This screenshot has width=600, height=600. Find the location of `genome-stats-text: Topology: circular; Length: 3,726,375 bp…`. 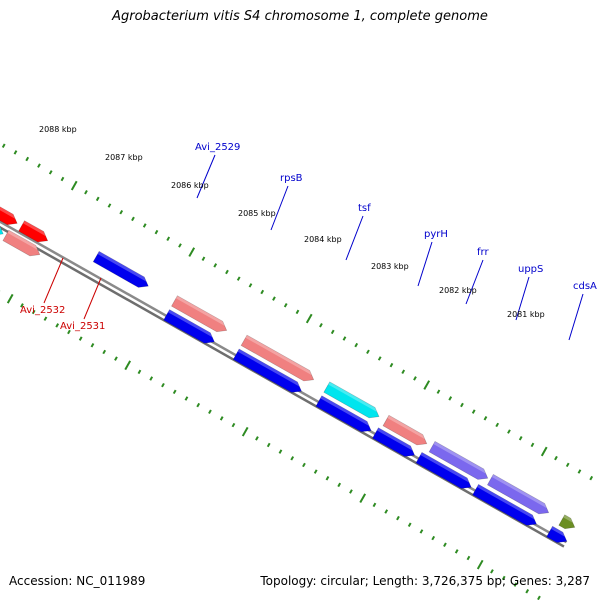

genome-stats-text: Topology: circular; Length: 3,726,375 bp… is located at coordinates (425, 581).